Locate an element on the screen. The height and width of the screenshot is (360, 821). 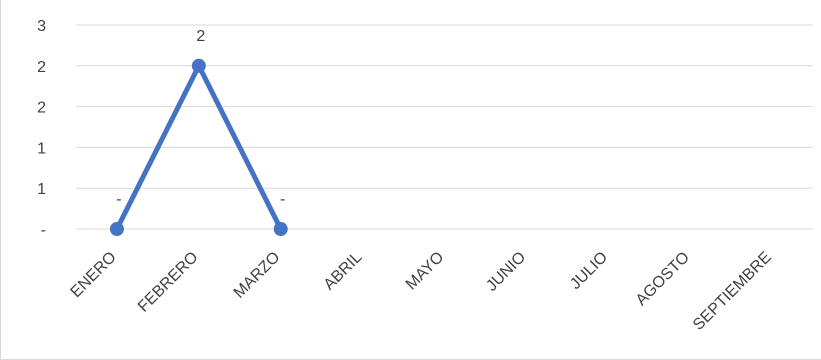
x-tick-label: MARZO is located at coordinates (257, 275).